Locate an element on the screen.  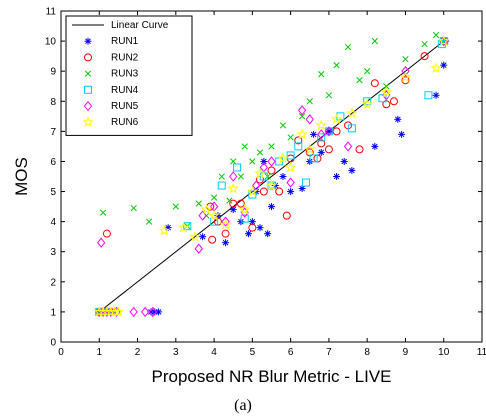
legend-label-run4: RUN4 is located at coordinates (125, 90).